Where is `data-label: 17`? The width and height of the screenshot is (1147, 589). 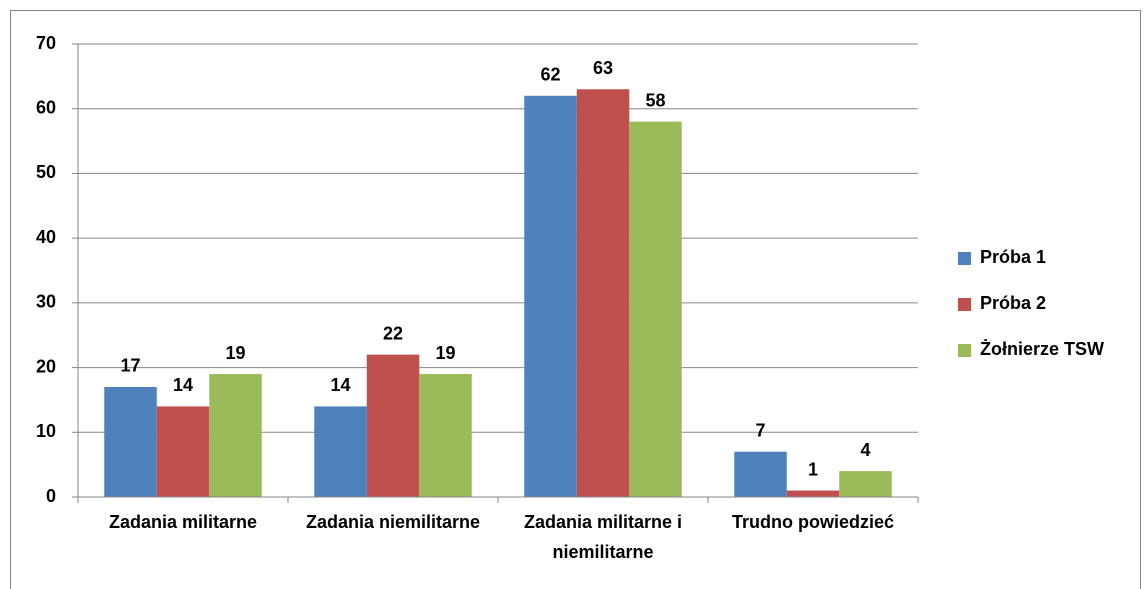 data-label: 17 is located at coordinates (130, 366).